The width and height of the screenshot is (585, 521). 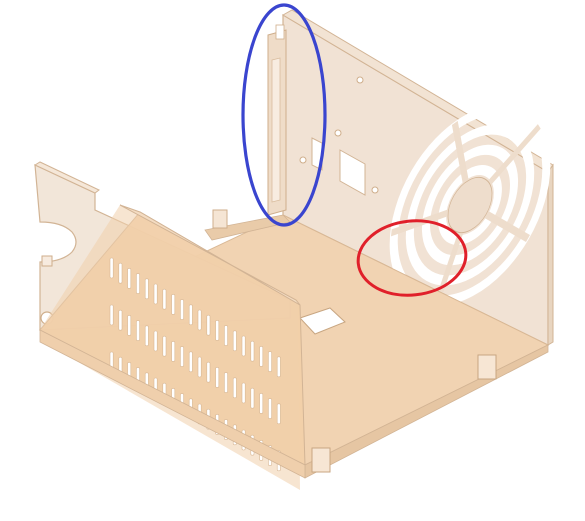 What do you see at coordinates (412, 258) in the screenshot?
I see `red-annotation-ellipse` at bounding box center [412, 258].